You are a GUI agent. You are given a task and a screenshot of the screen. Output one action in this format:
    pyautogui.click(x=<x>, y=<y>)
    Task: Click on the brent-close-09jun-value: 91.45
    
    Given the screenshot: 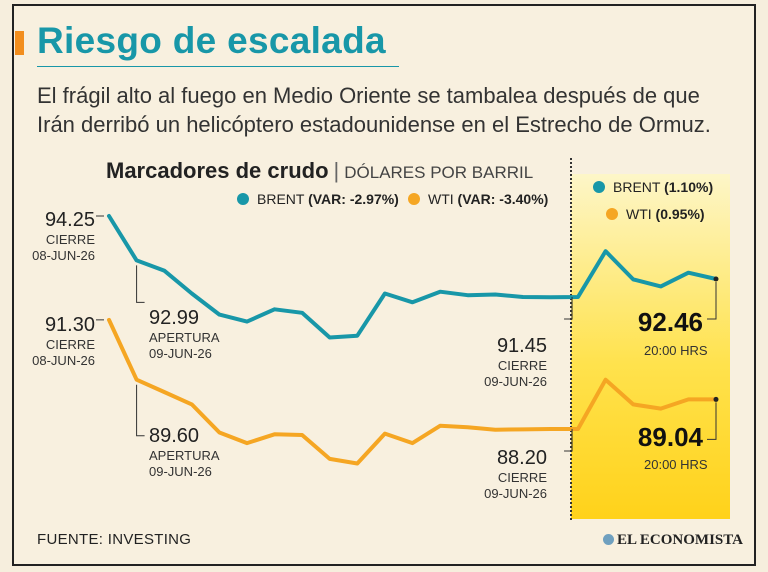 What is the action you would take?
    pyautogui.click(x=521, y=346)
    